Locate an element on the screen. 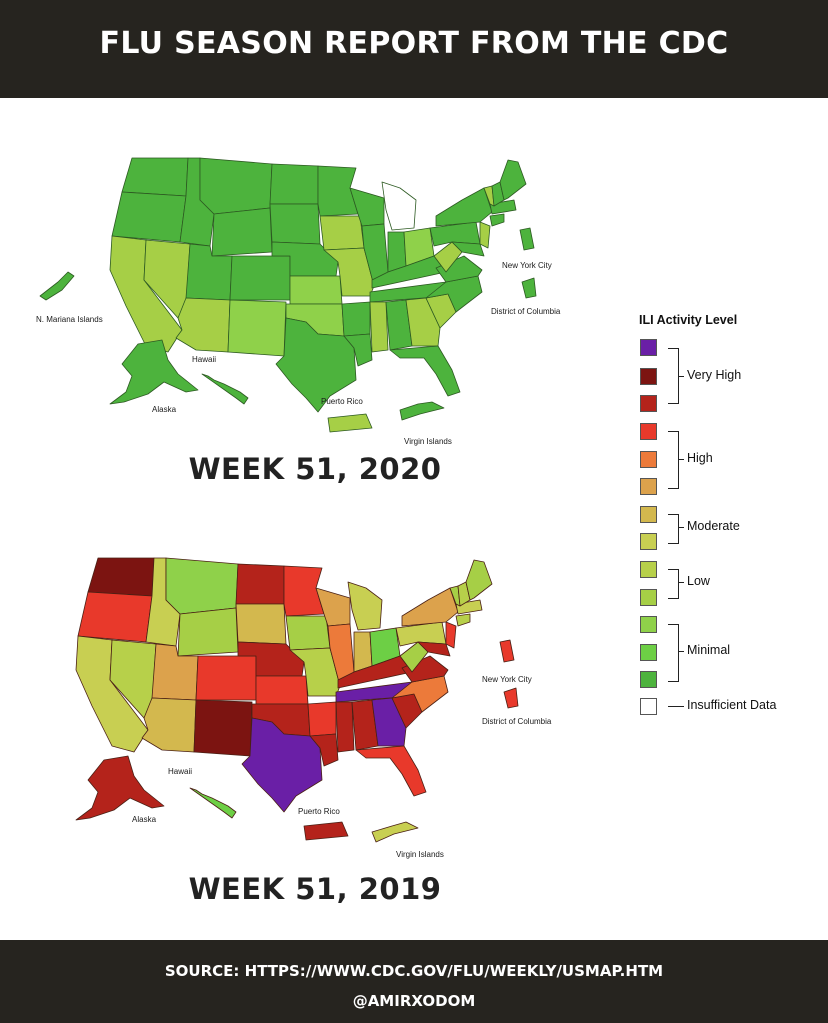 The image size is (828, 1023). state-montana is located at coordinates (236, 186).